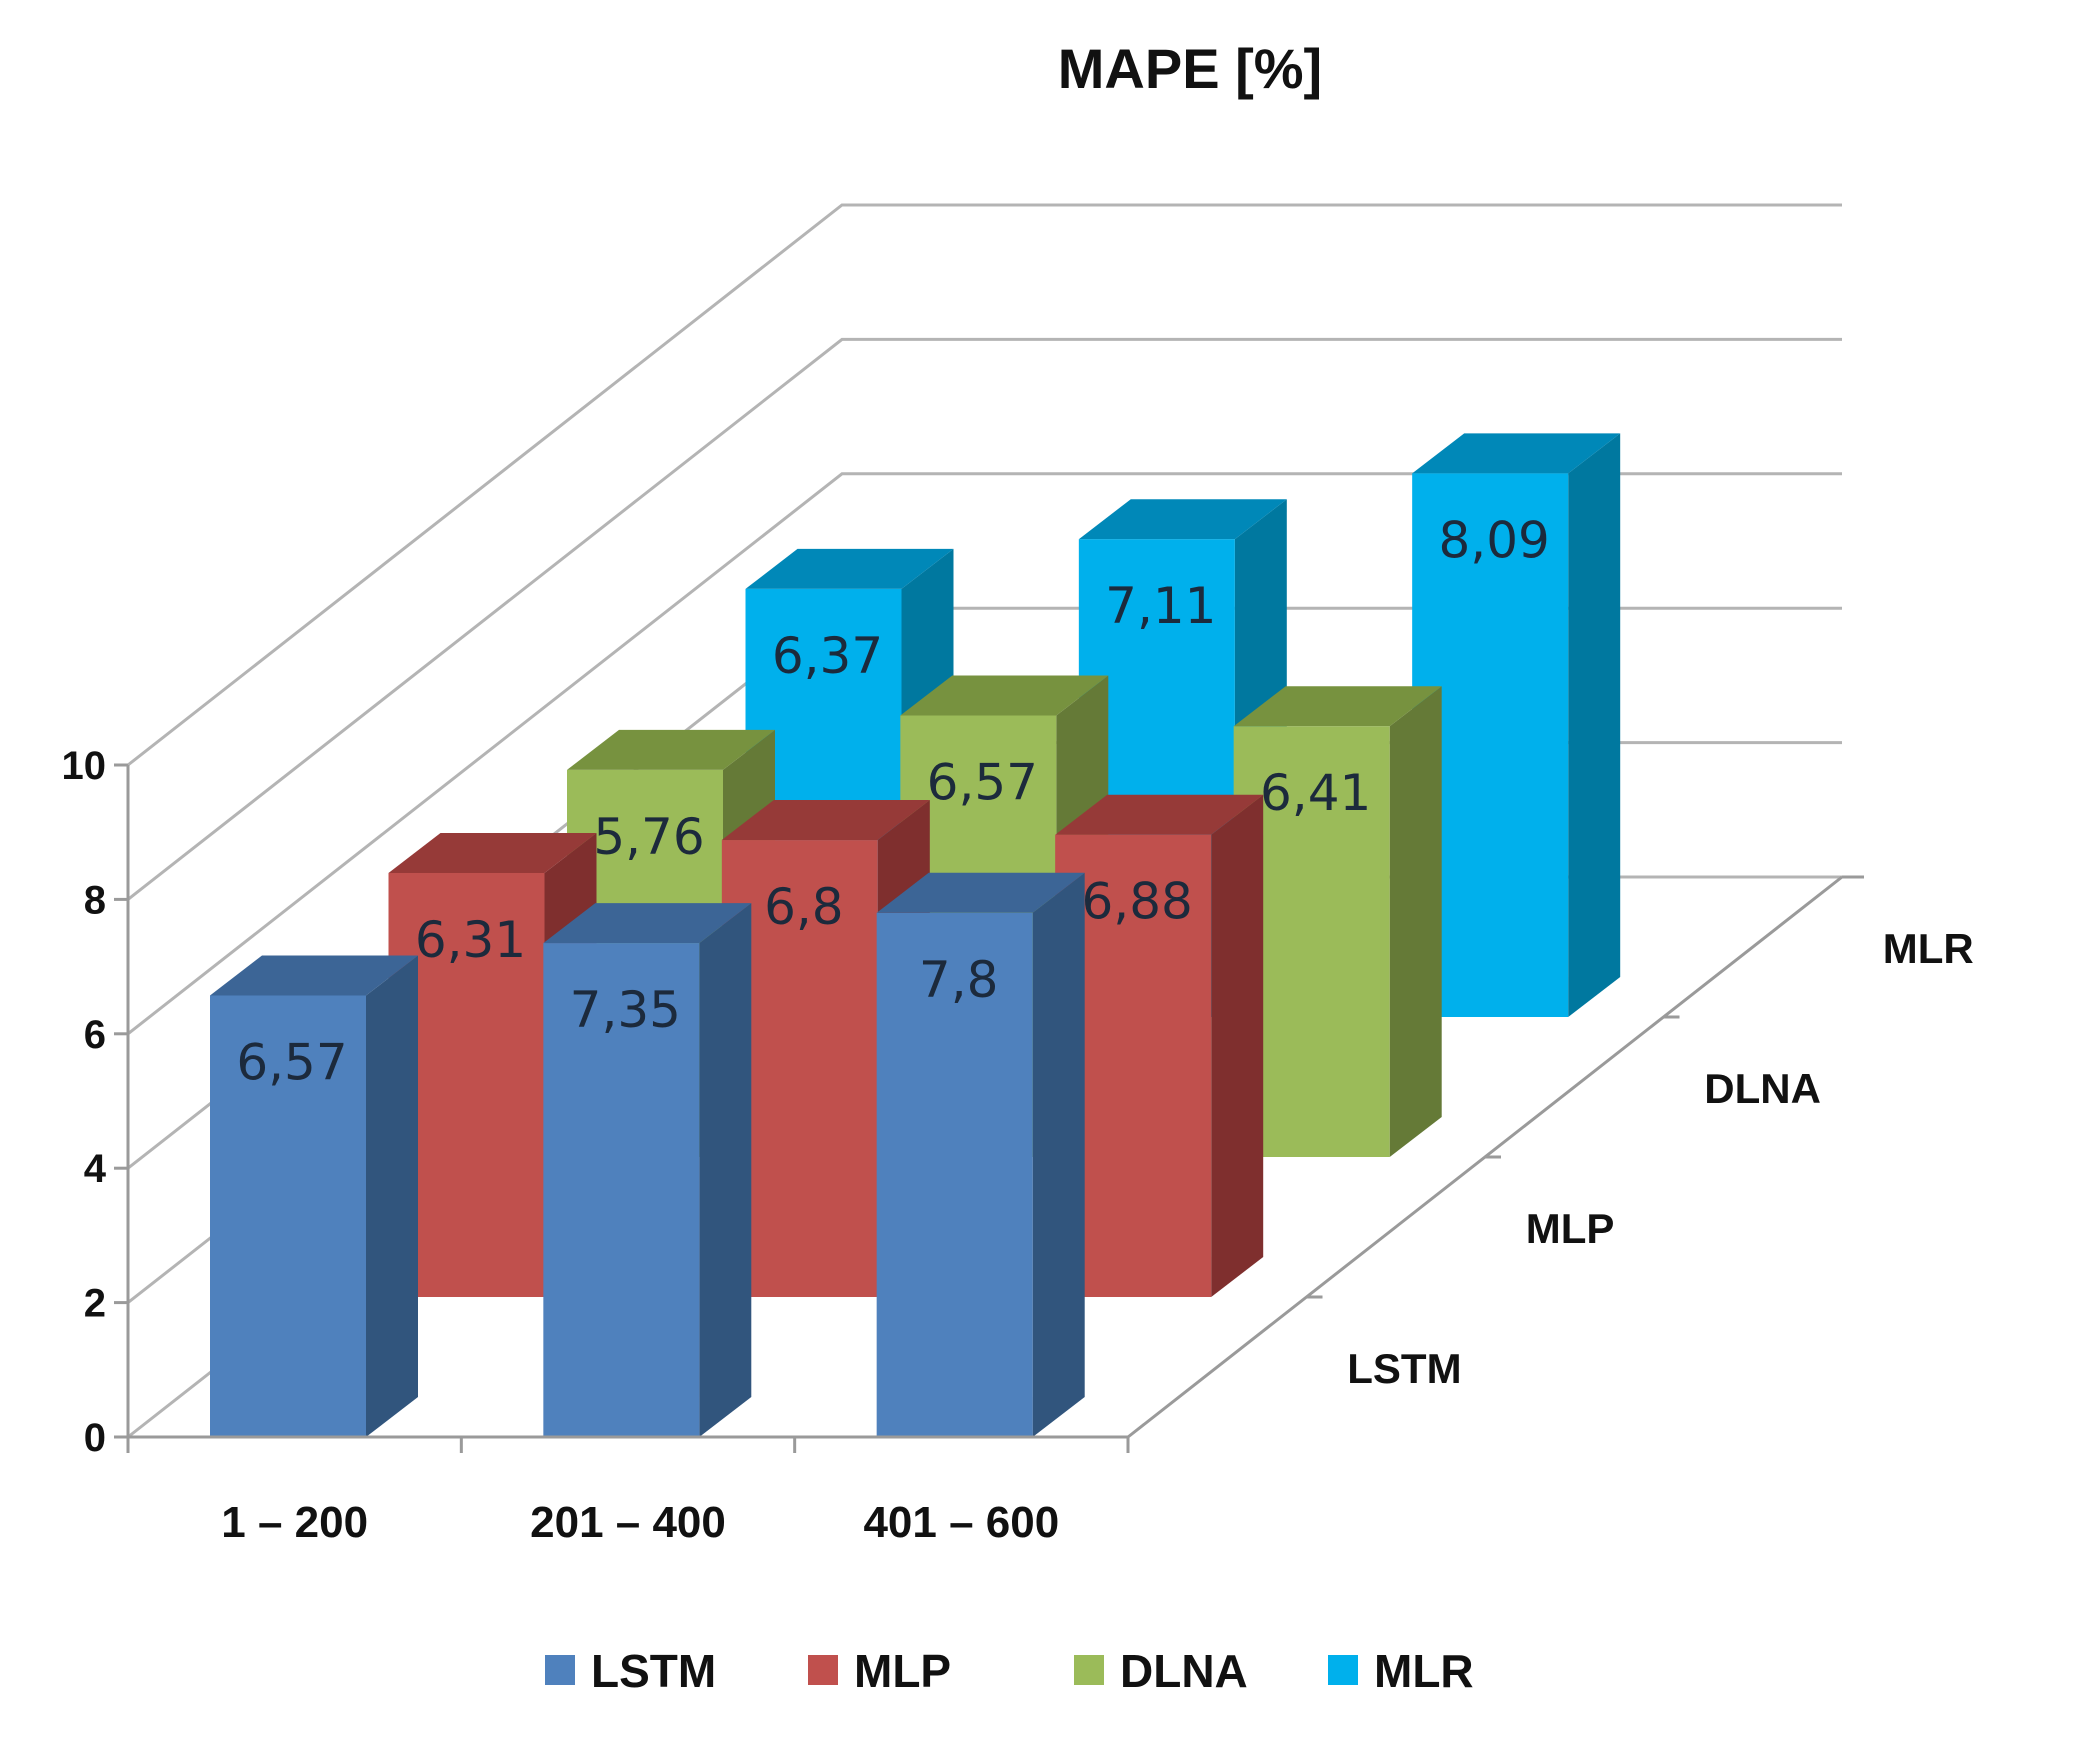  I want to click on data-label: 6,37, so click(827, 656).